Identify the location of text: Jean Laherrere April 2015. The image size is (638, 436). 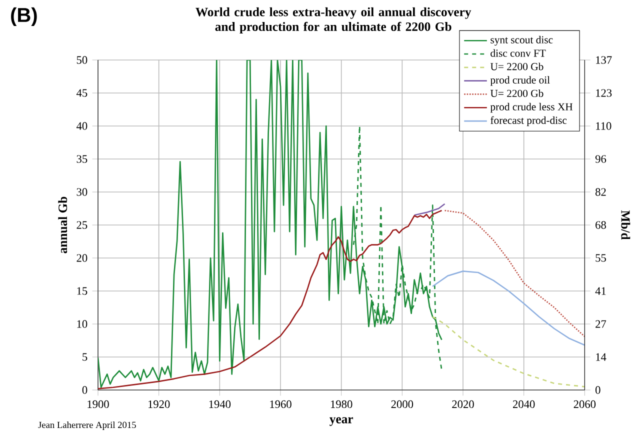
(87, 426).